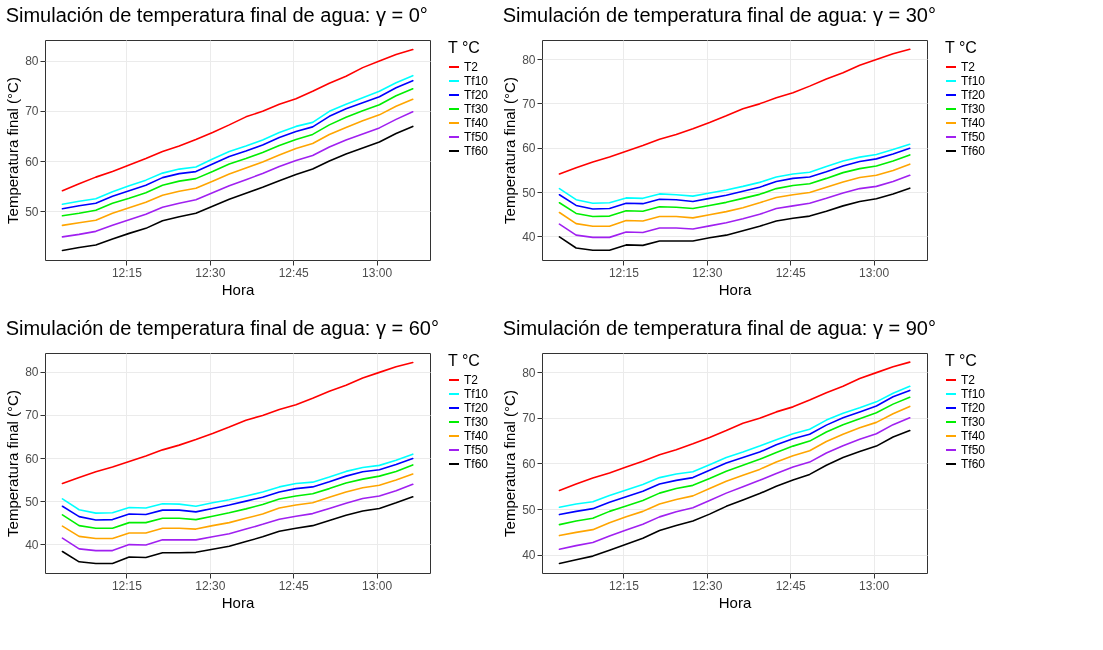  What do you see at coordinates (216, 15) in the screenshot?
I see `chart-title: Simulación de temperatura final de agua: γ = 0°` at bounding box center [216, 15].